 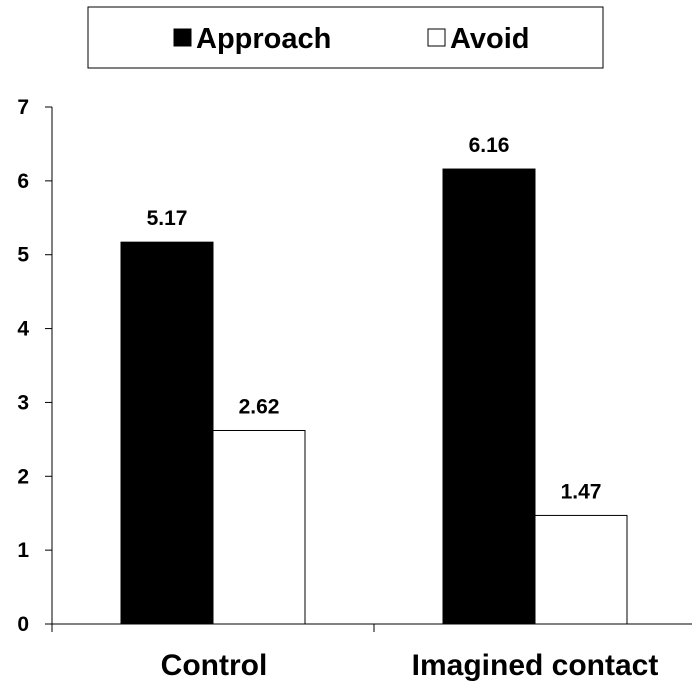 What do you see at coordinates (259, 406) in the screenshot?
I see `data-label: 2.62` at bounding box center [259, 406].